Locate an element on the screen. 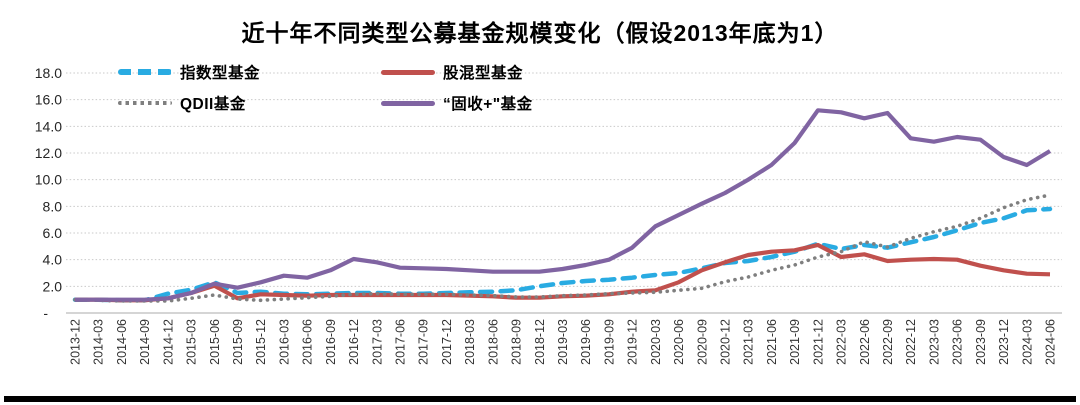  x-axis-tick-label: 2020-03 is located at coordinates (656, 342).